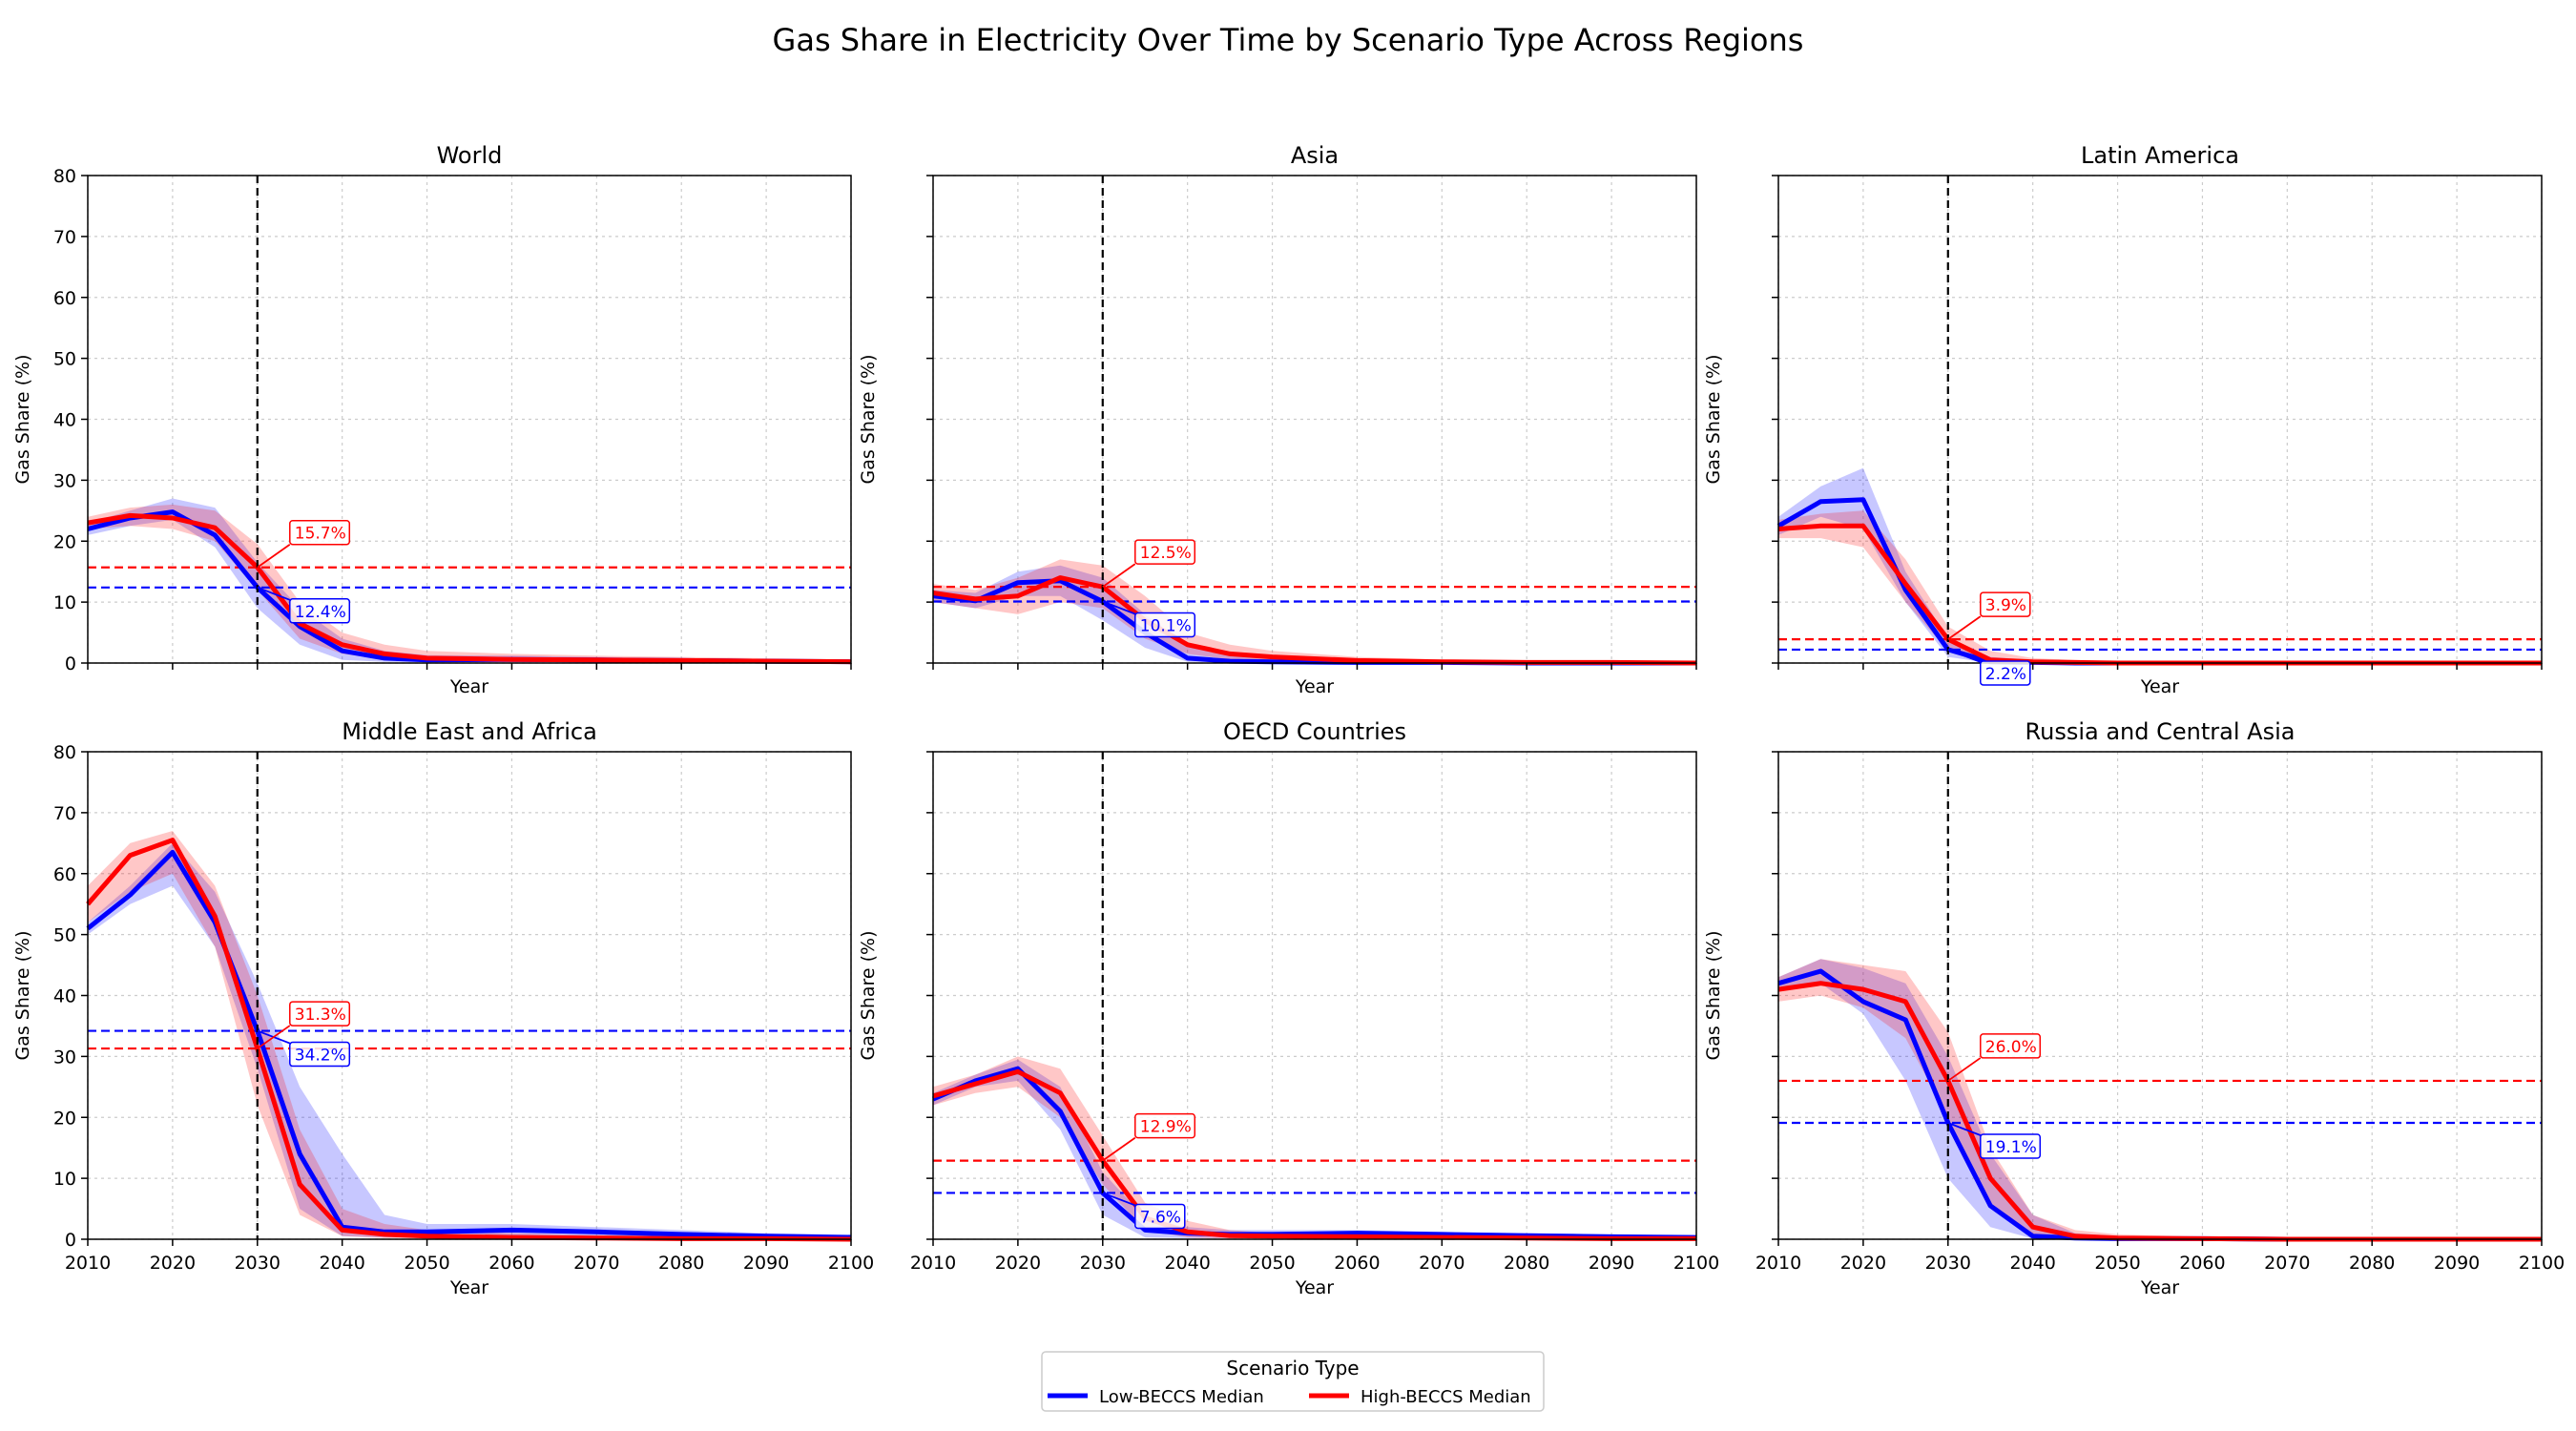  What do you see at coordinates (2123, 420) in the screenshot?
I see `panel-latin-america: Latin America Year Gas Share (%) 2.2% 3.9%` at bounding box center [2123, 420].